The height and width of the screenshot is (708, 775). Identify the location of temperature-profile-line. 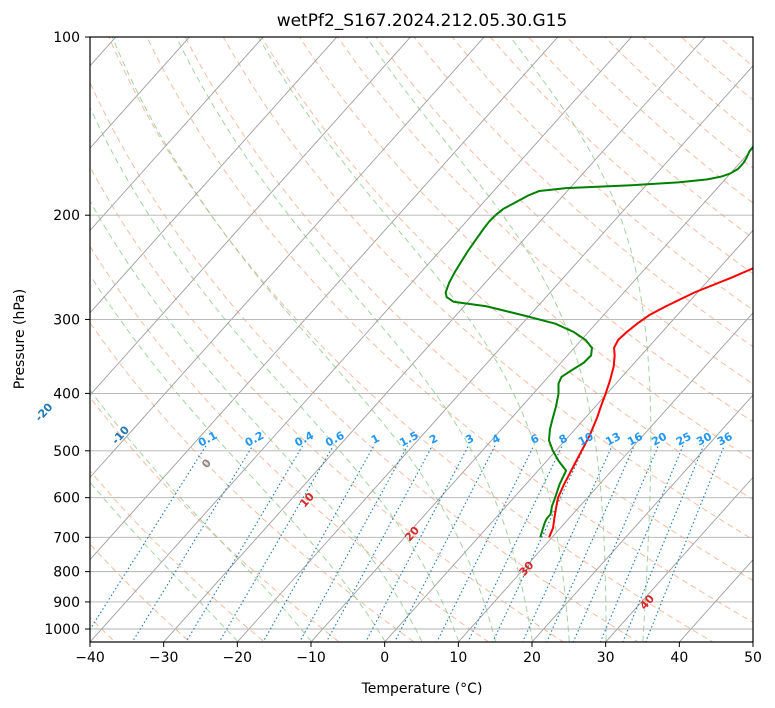
(650, 402).